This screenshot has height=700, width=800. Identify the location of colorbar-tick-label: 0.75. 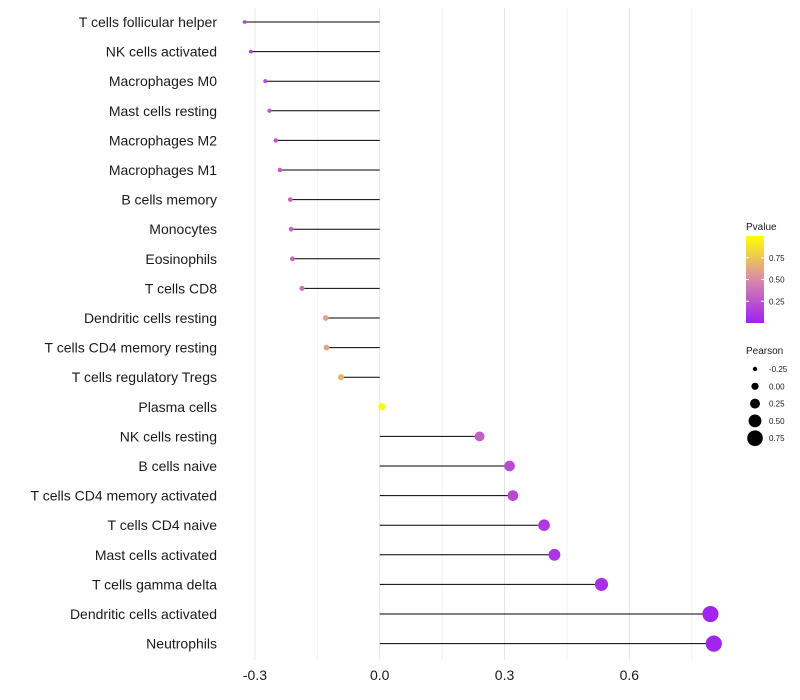
(777, 258).